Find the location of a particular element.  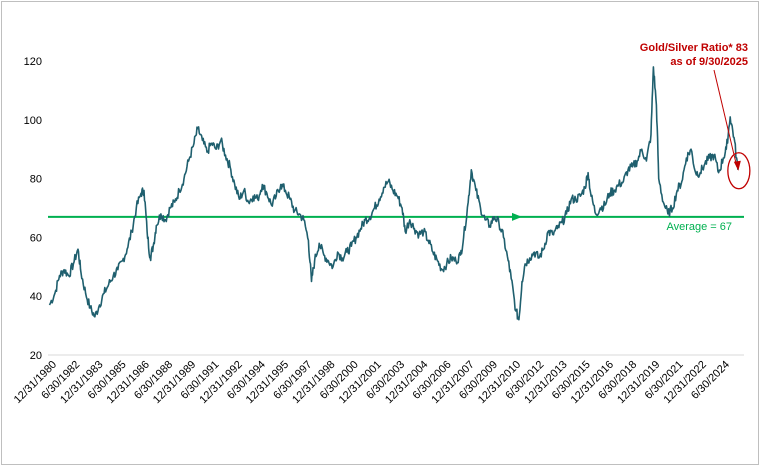

annotation-arrowhead is located at coordinates (737, 165).